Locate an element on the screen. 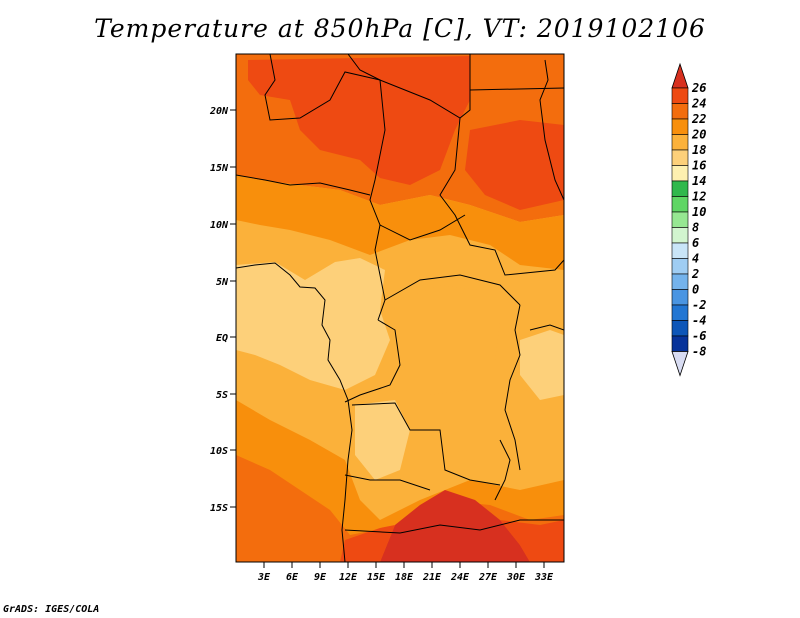 This screenshot has height=618, width=800. colorbar-label: 8 is located at coordinates (695, 228).